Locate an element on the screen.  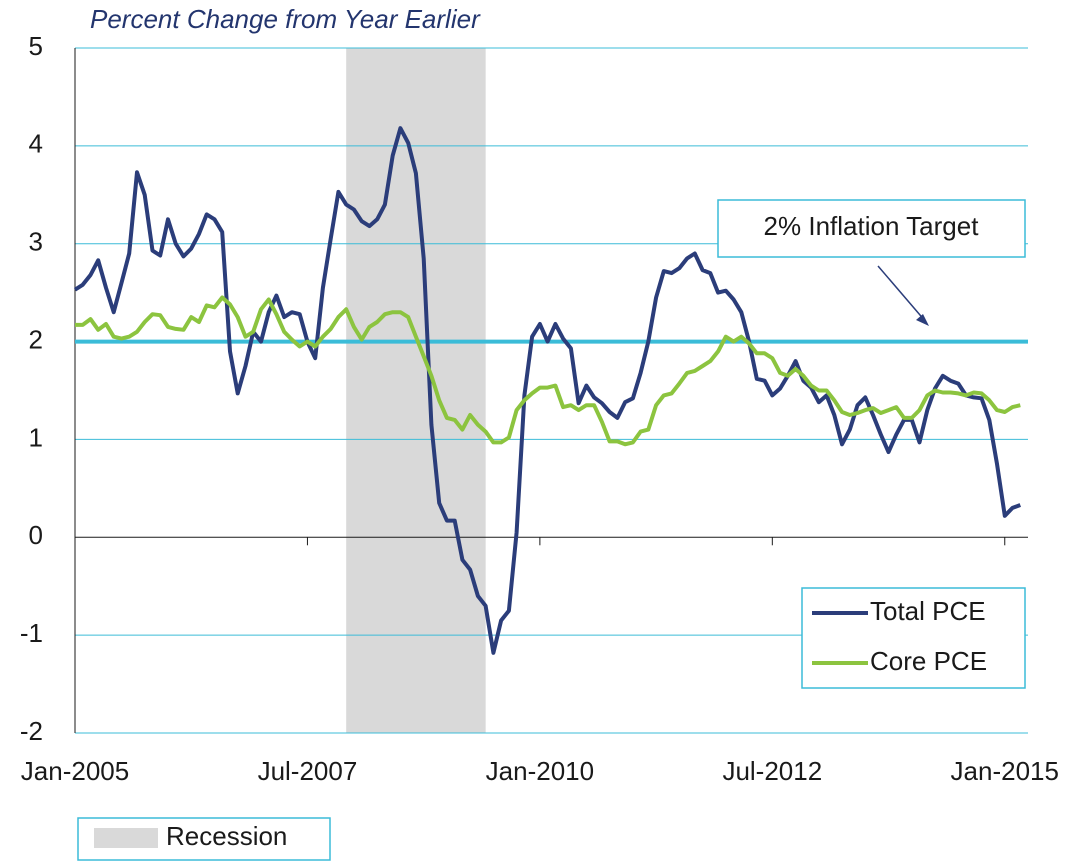
y-tick-label: 3 is located at coordinates (36, 242).